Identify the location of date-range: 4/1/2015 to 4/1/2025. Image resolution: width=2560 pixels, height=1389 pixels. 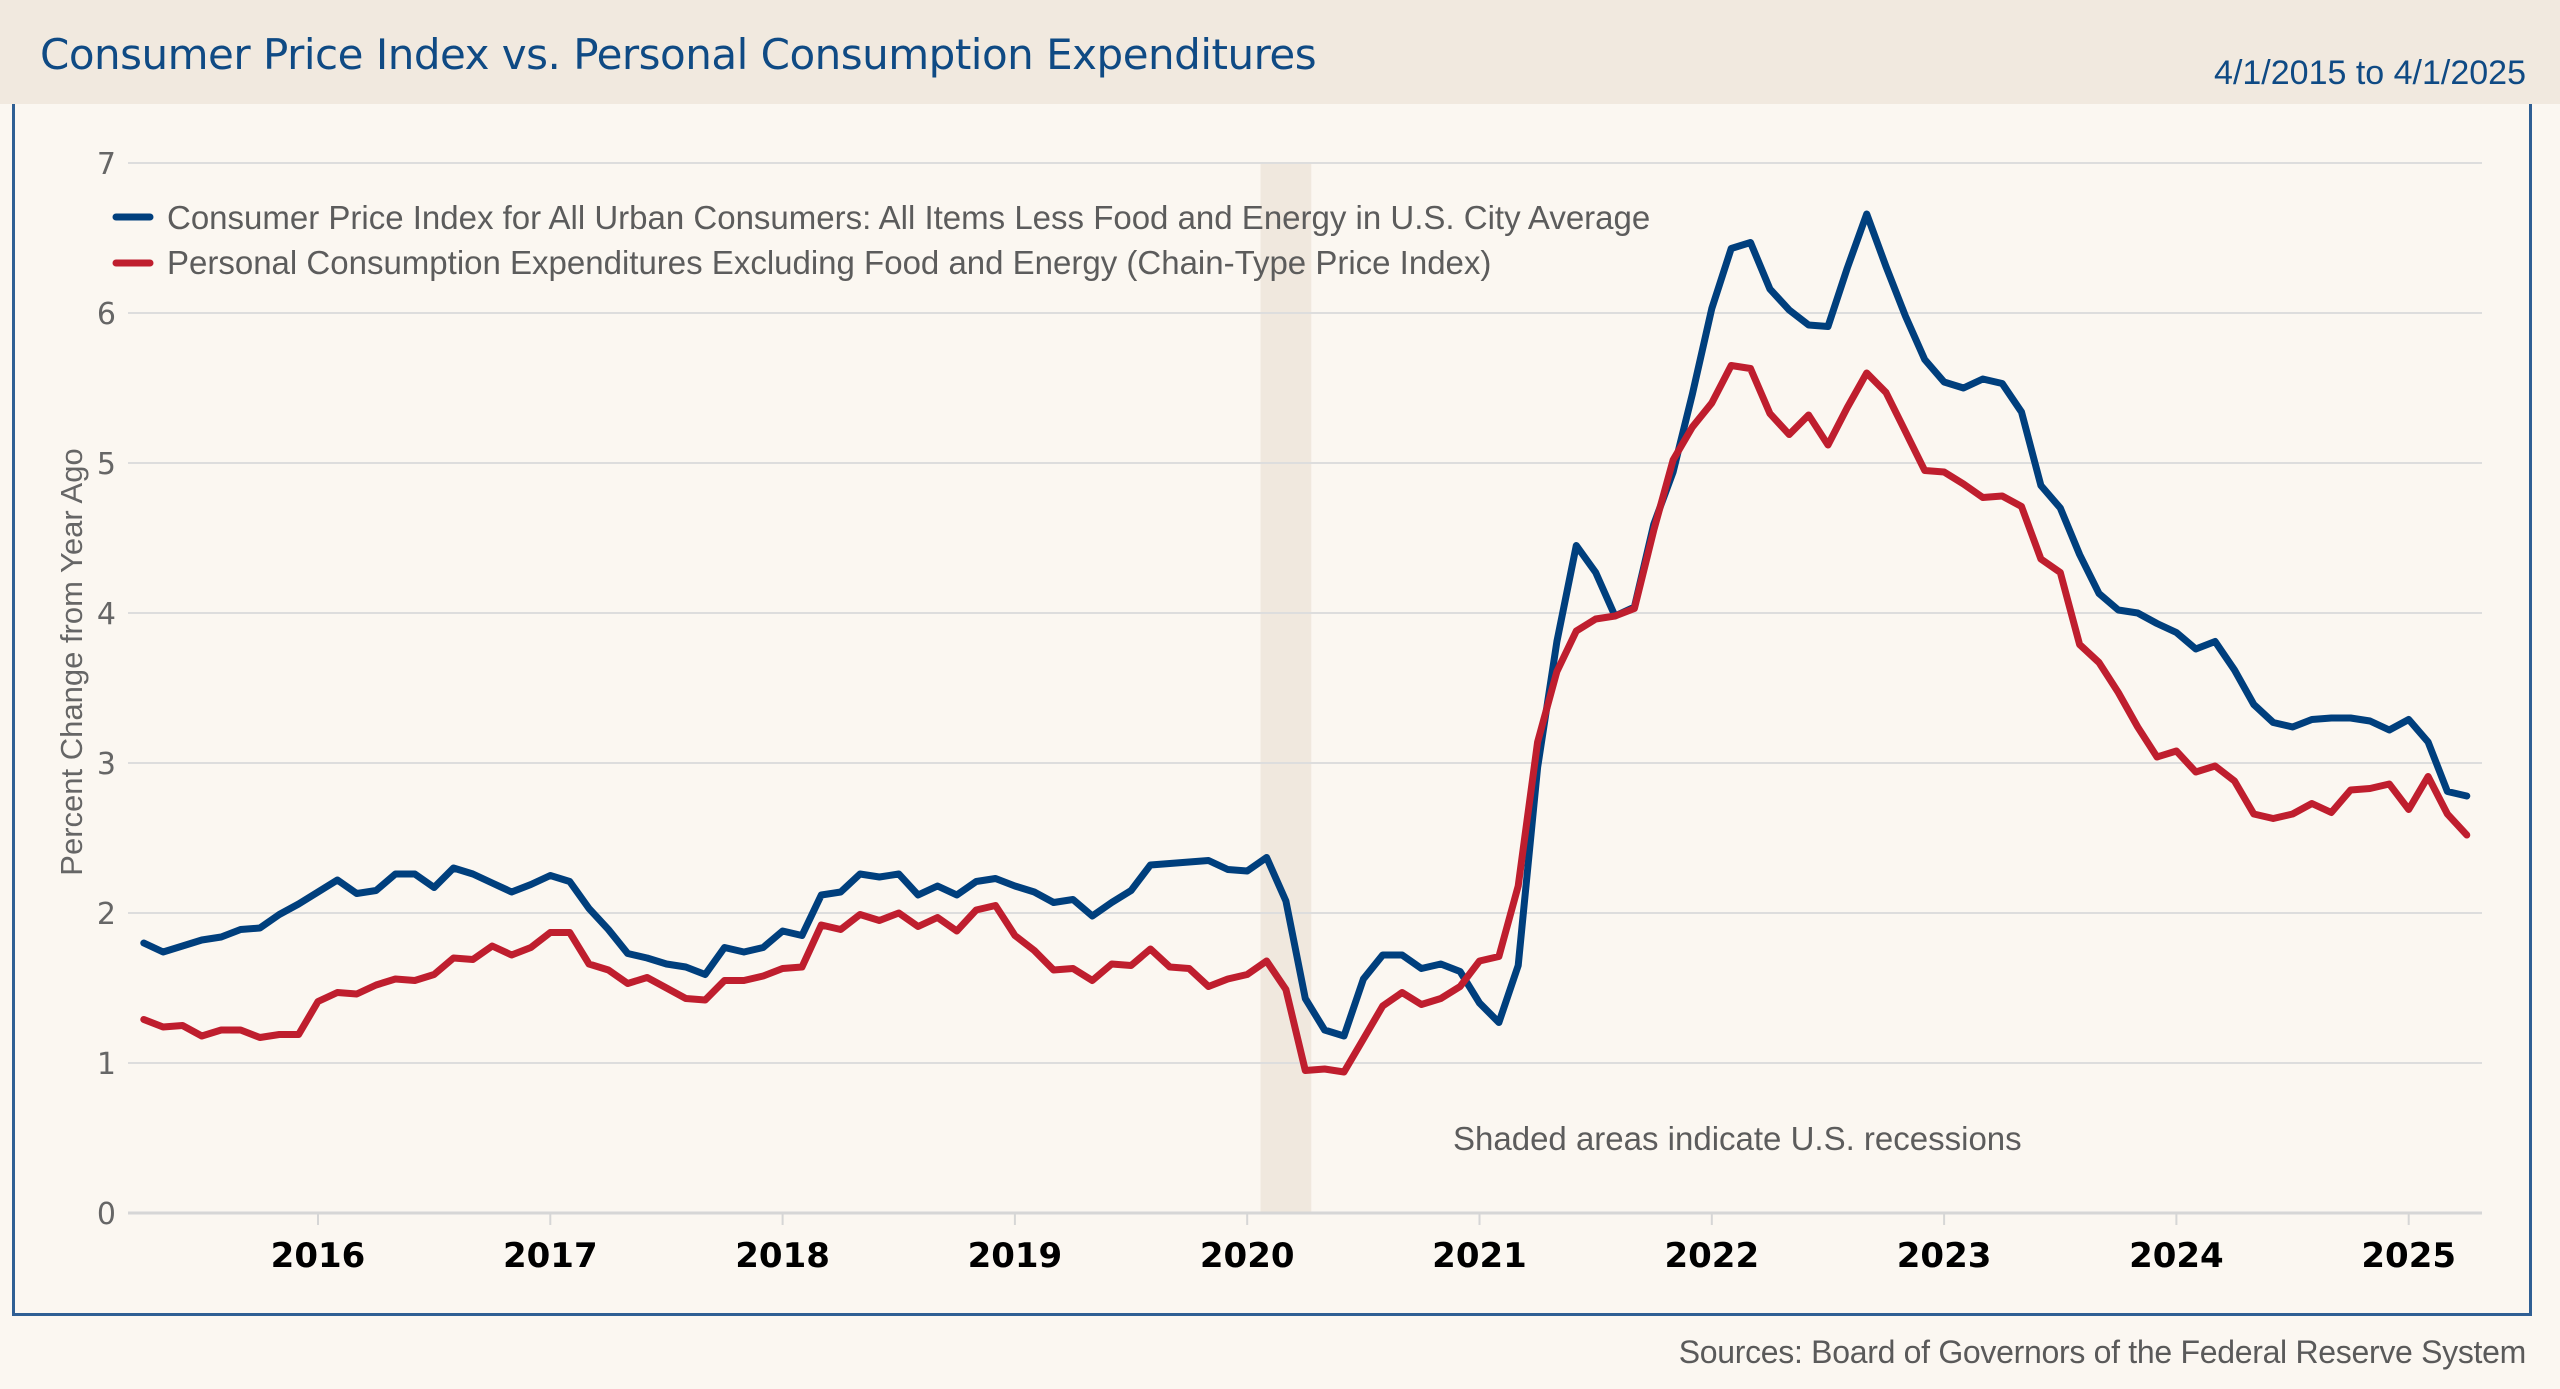
(2370, 73).